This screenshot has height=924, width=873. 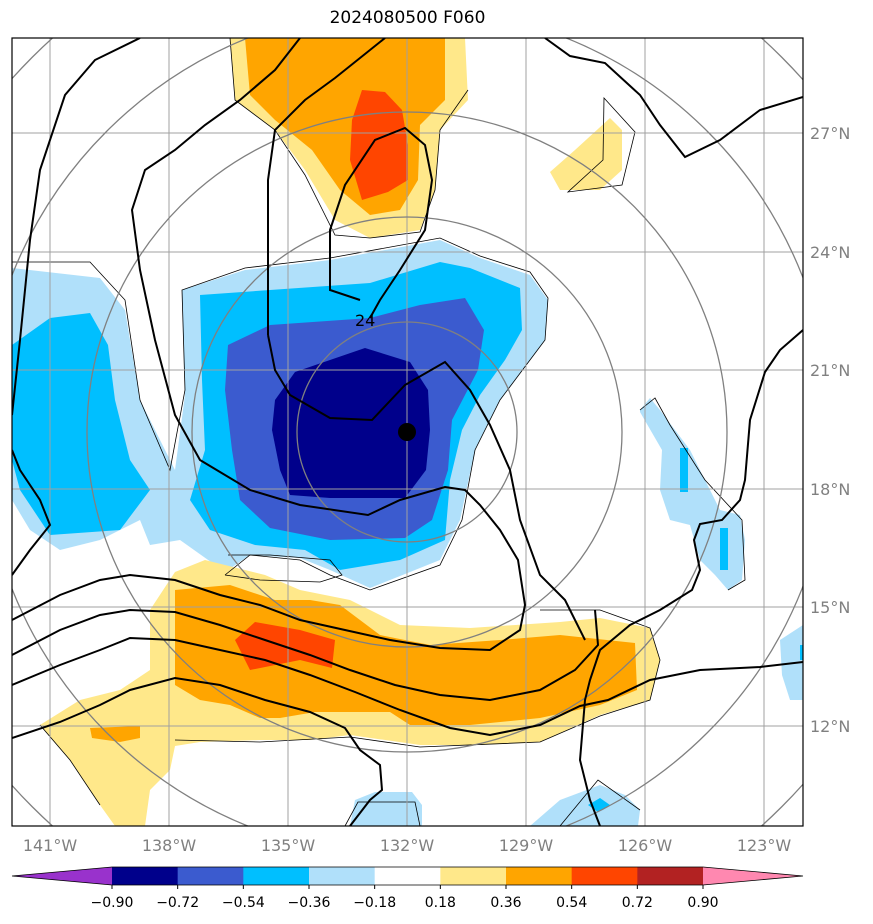 What do you see at coordinates (830, 430) in the screenshot?
I see `latitude-labels: 27°N 24°N 21°N 18°N 15°N 12°N` at bounding box center [830, 430].